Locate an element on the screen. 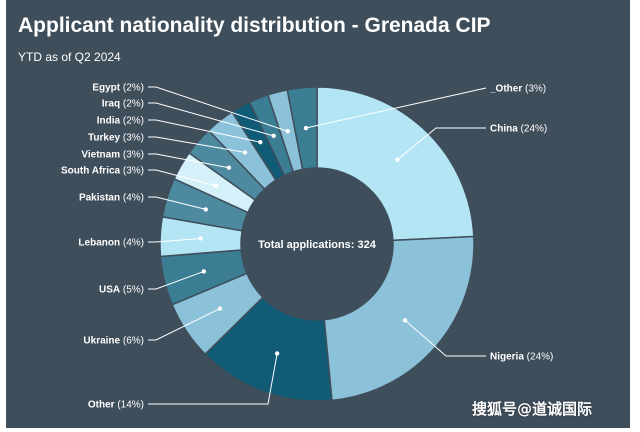 The height and width of the screenshot is (432, 640). slice-label: _Other (3%) is located at coordinates (517, 89).